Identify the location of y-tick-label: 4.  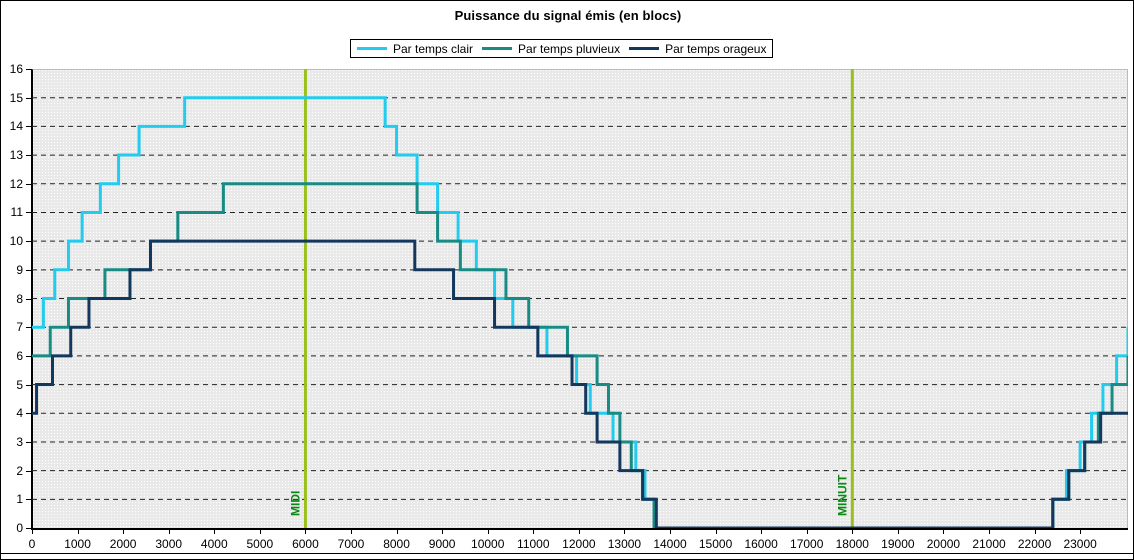
(19, 413).